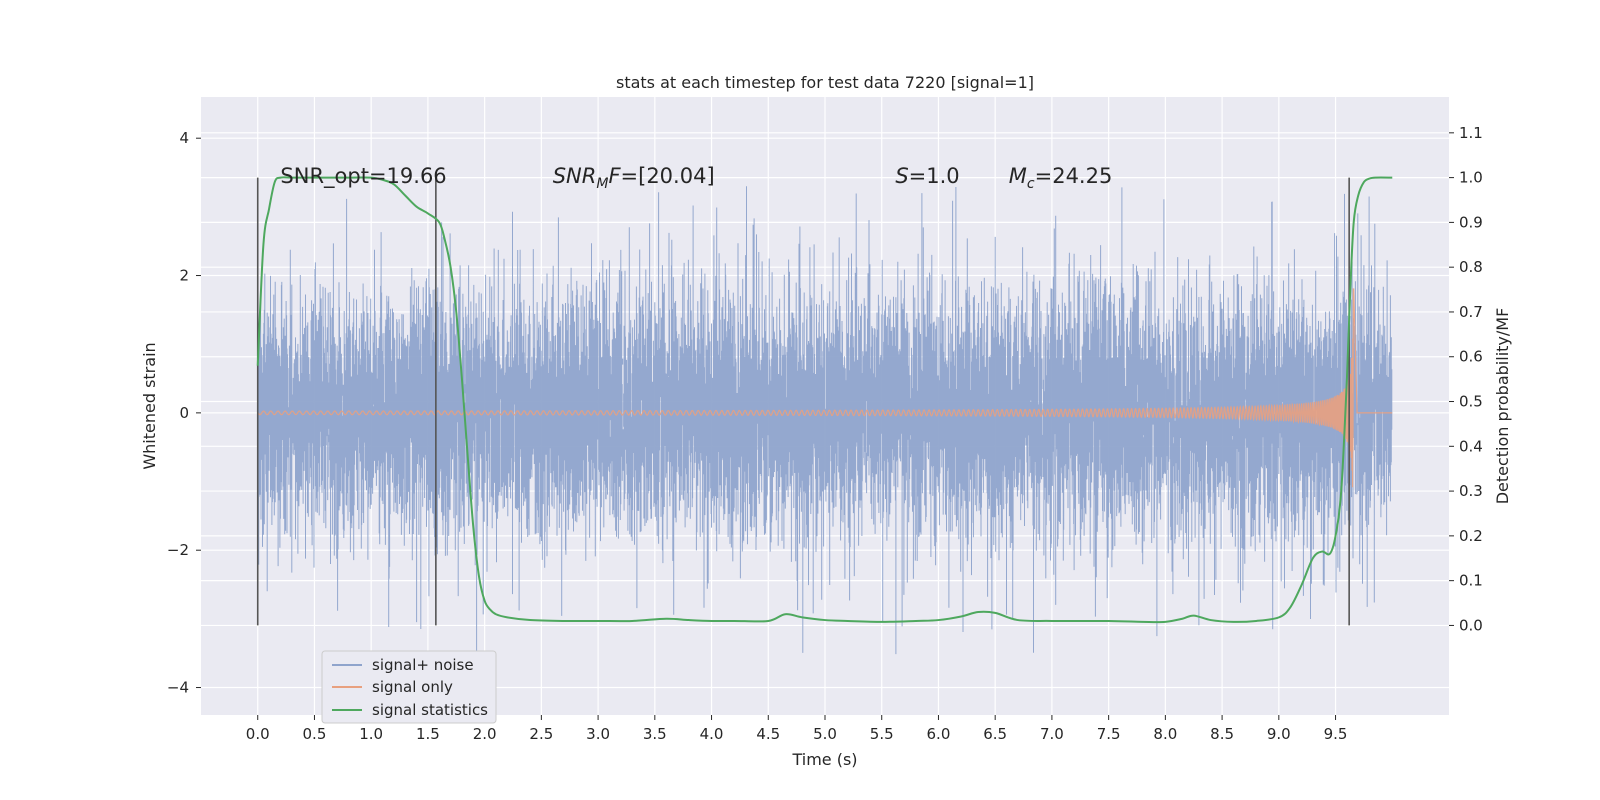 The width and height of the screenshot is (1600, 800). Describe the element at coordinates (430, 710) in the screenshot. I see `legend-label-stats: signal statistics` at that location.